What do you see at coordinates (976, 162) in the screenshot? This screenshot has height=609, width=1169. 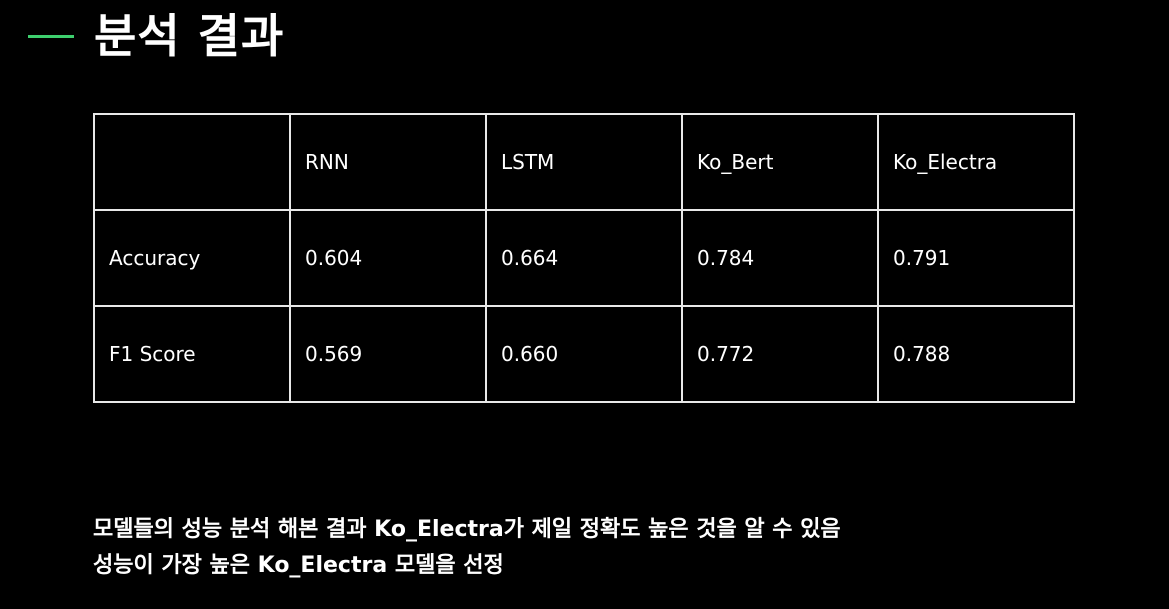 I see `table-header-cell-ko-electra: Ko_Electra` at bounding box center [976, 162].